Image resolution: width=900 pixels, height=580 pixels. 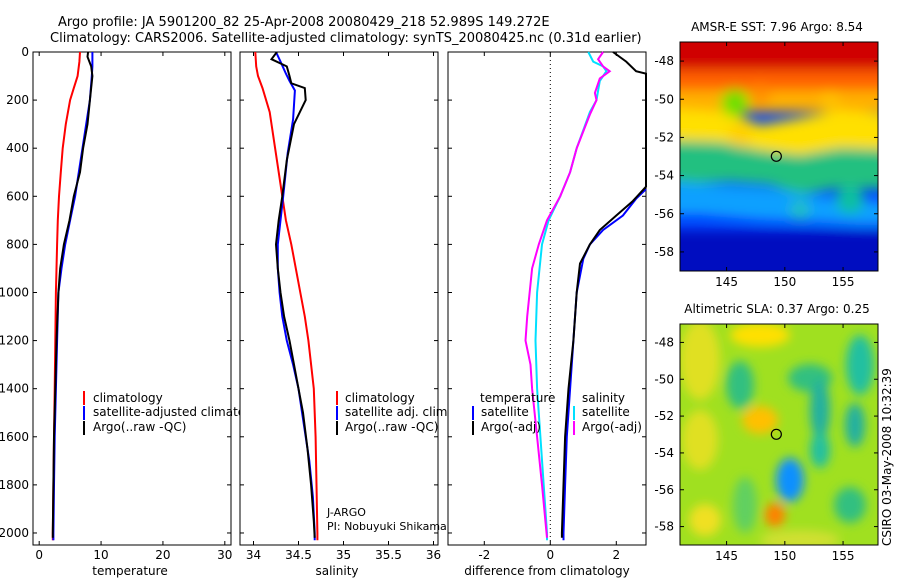 What do you see at coordinates (380, 398) in the screenshot?
I see `salinity-legend-label-climatology: climatology` at bounding box center [380, 398].